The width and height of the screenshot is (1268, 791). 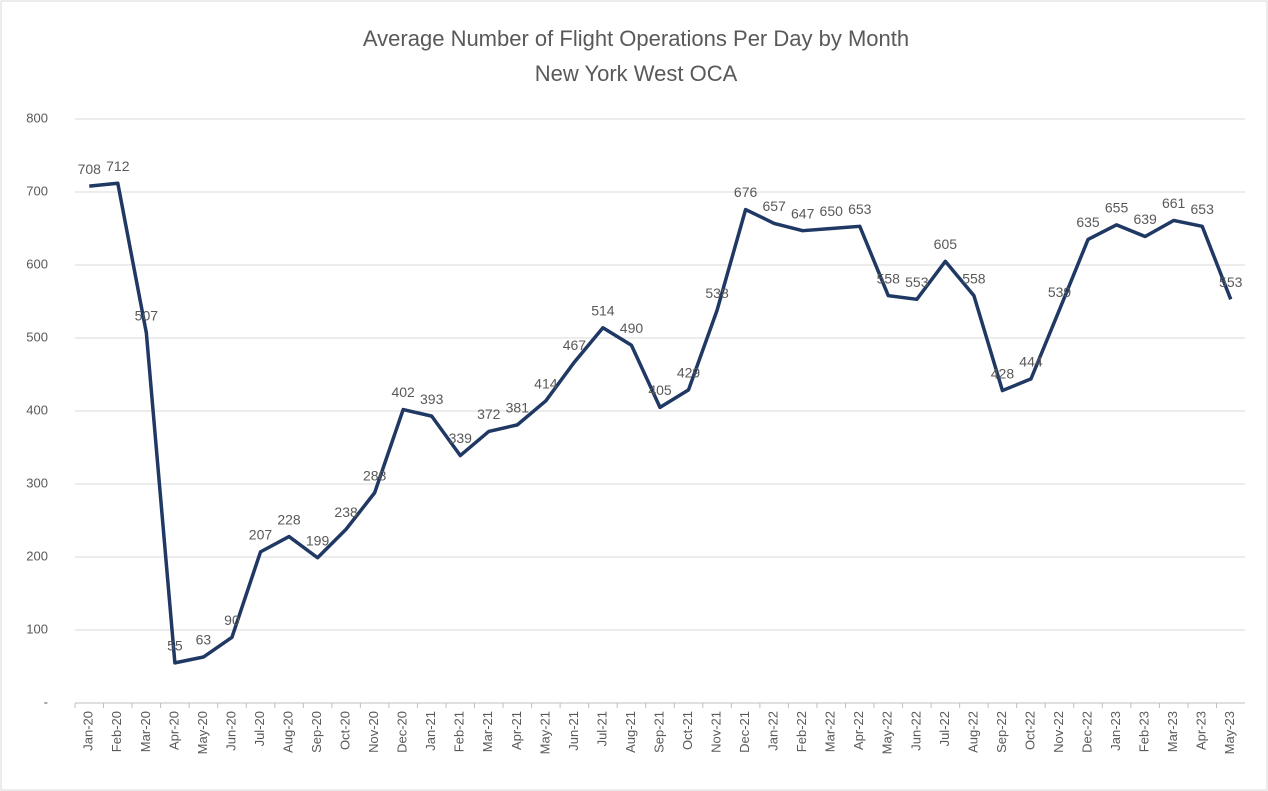 What do you see at coordinates (259, 728) in the screenshot?
I see `x-tick-label: Jul-20` at bounding box center [259, 728].